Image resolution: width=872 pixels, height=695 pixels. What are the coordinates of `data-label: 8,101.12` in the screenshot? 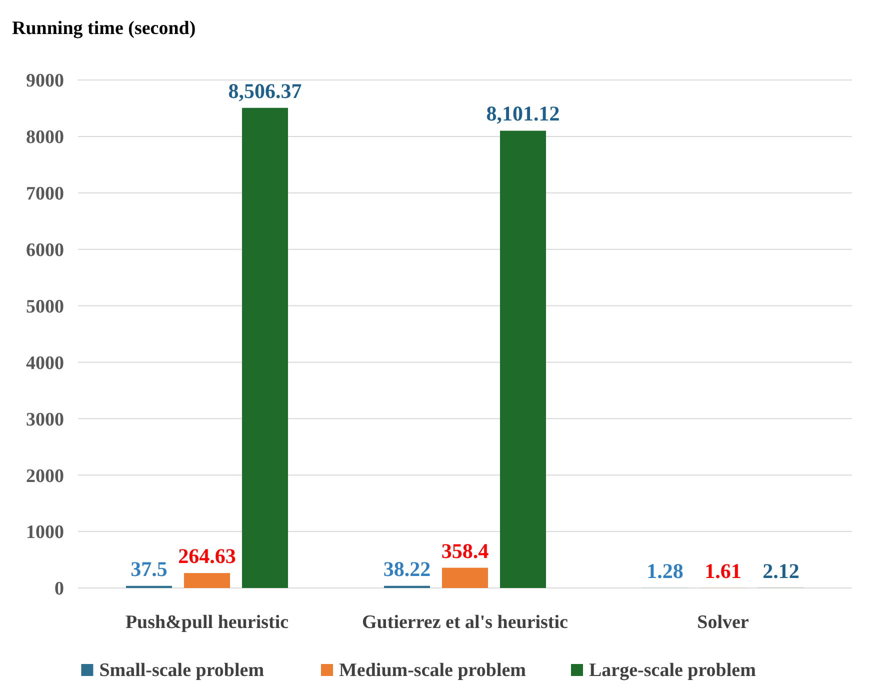 It's located at (523, 114).